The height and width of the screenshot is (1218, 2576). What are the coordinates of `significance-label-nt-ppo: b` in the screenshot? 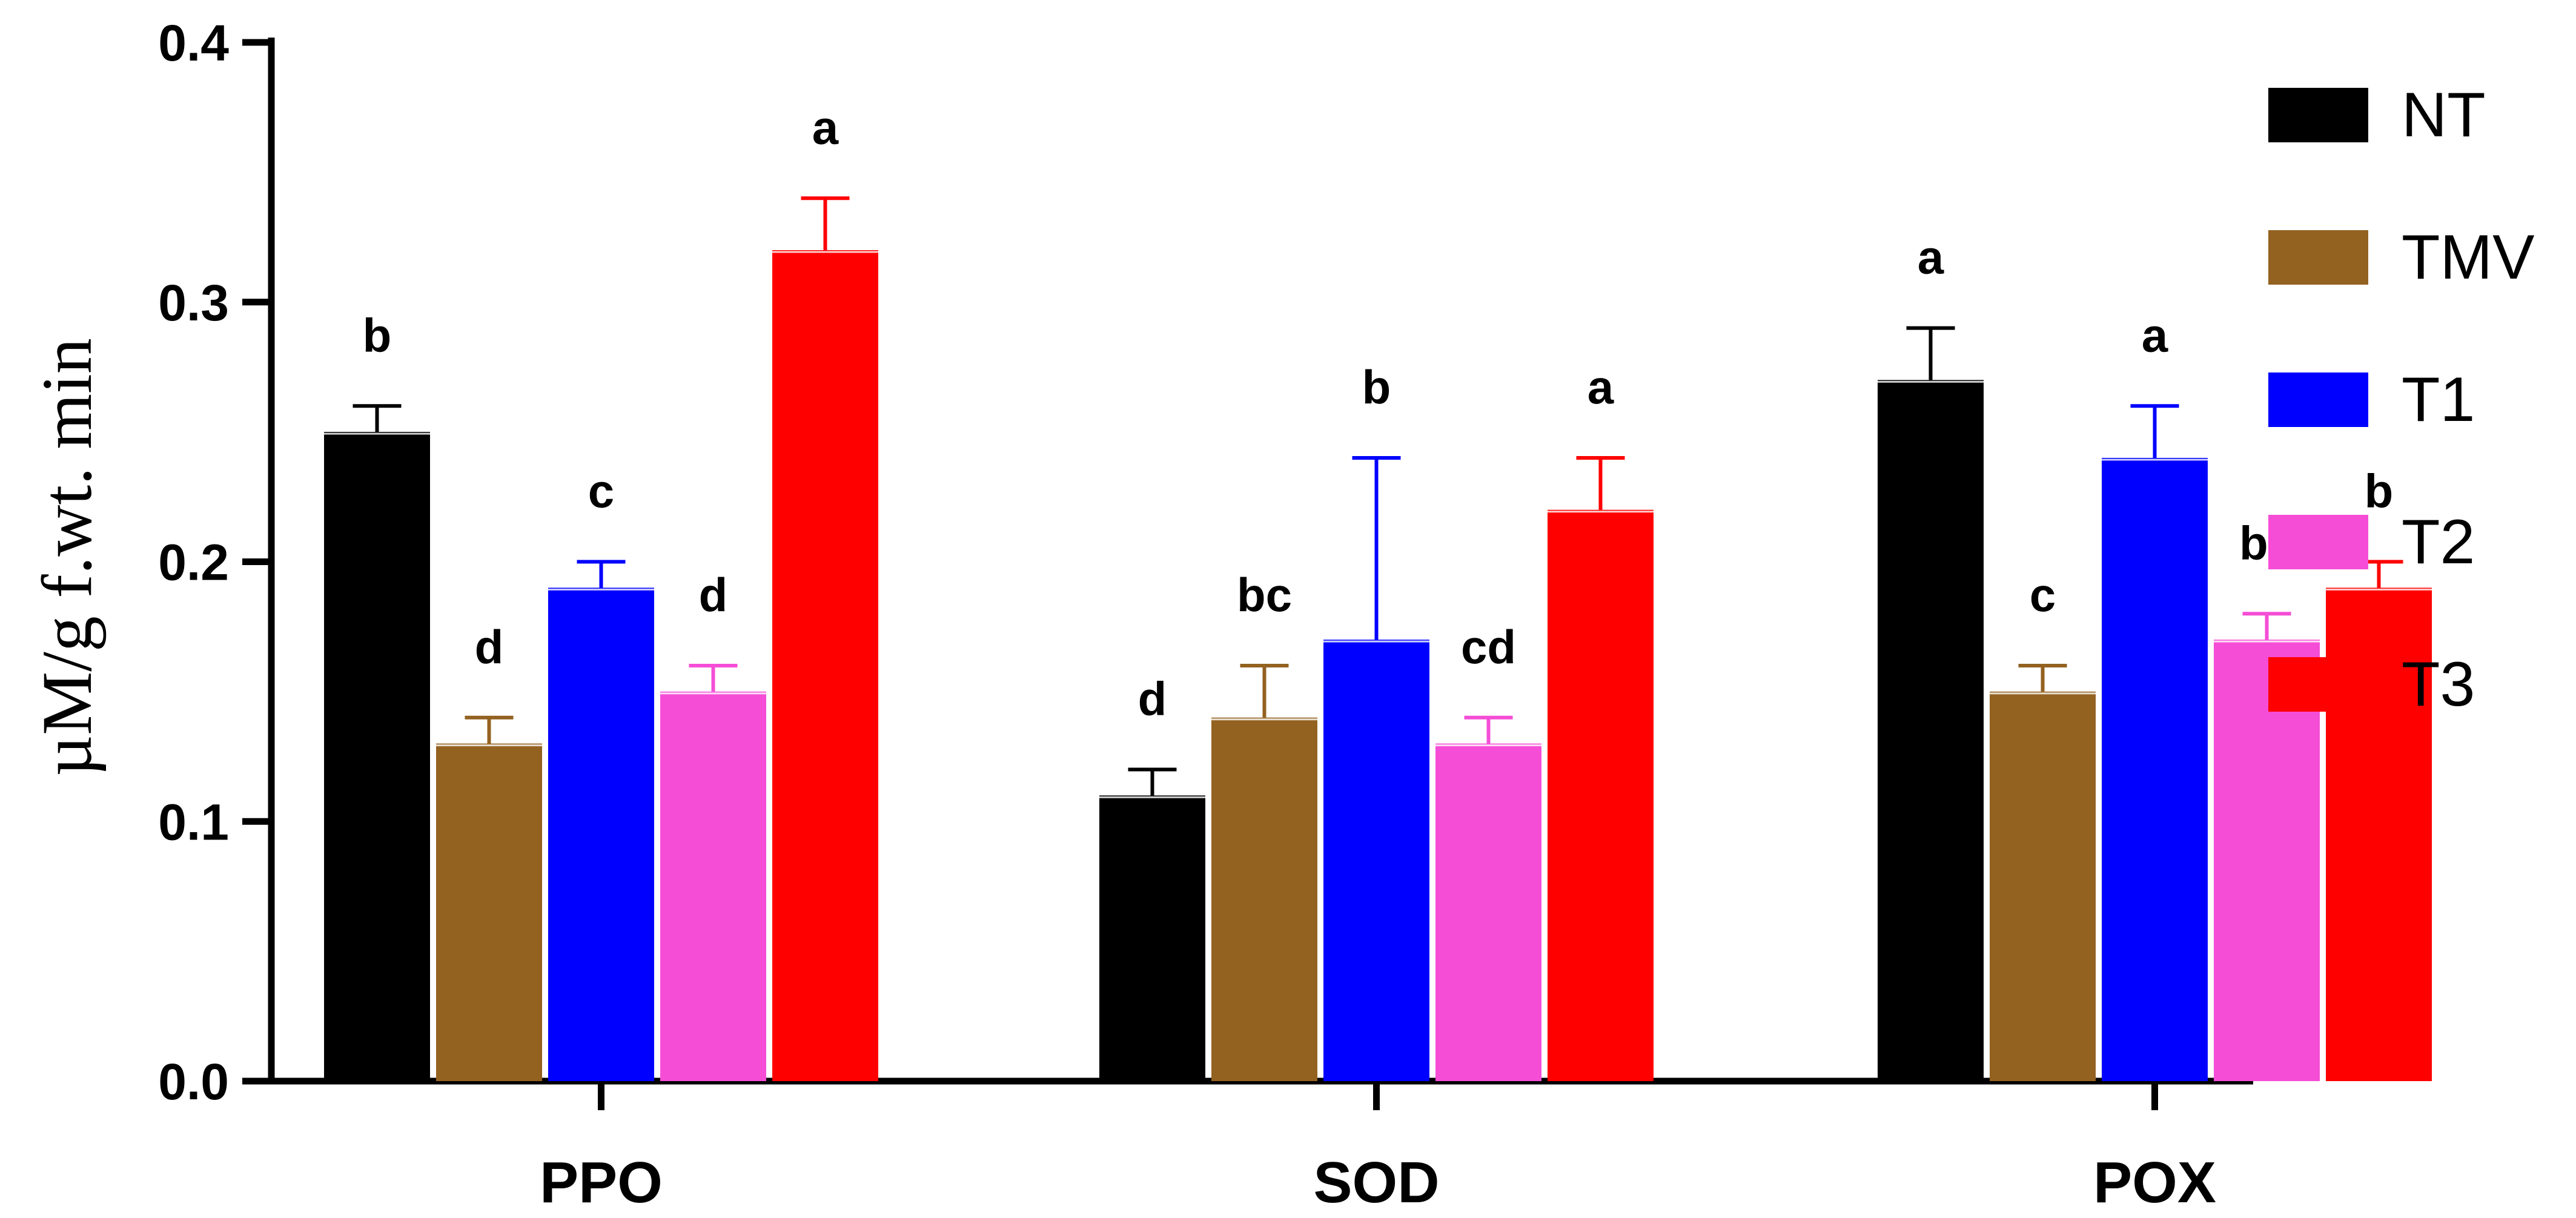 It's located at (377, 335).